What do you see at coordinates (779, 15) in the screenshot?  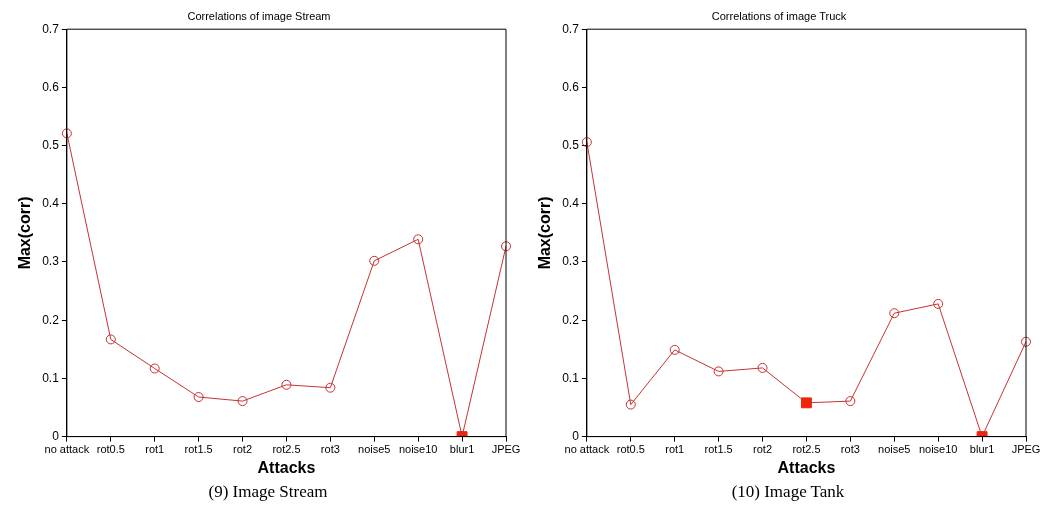 I see `chart-title: Correlations of image Truck` at bounding box center [779, 15].